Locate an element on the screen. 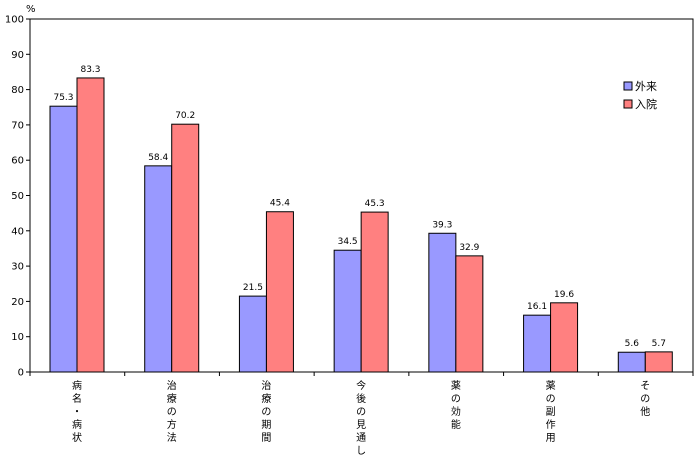 Image resolution: width=699 pixels, height=462 pixels. data-label: 83.3 is located at coordinates (90, 70).